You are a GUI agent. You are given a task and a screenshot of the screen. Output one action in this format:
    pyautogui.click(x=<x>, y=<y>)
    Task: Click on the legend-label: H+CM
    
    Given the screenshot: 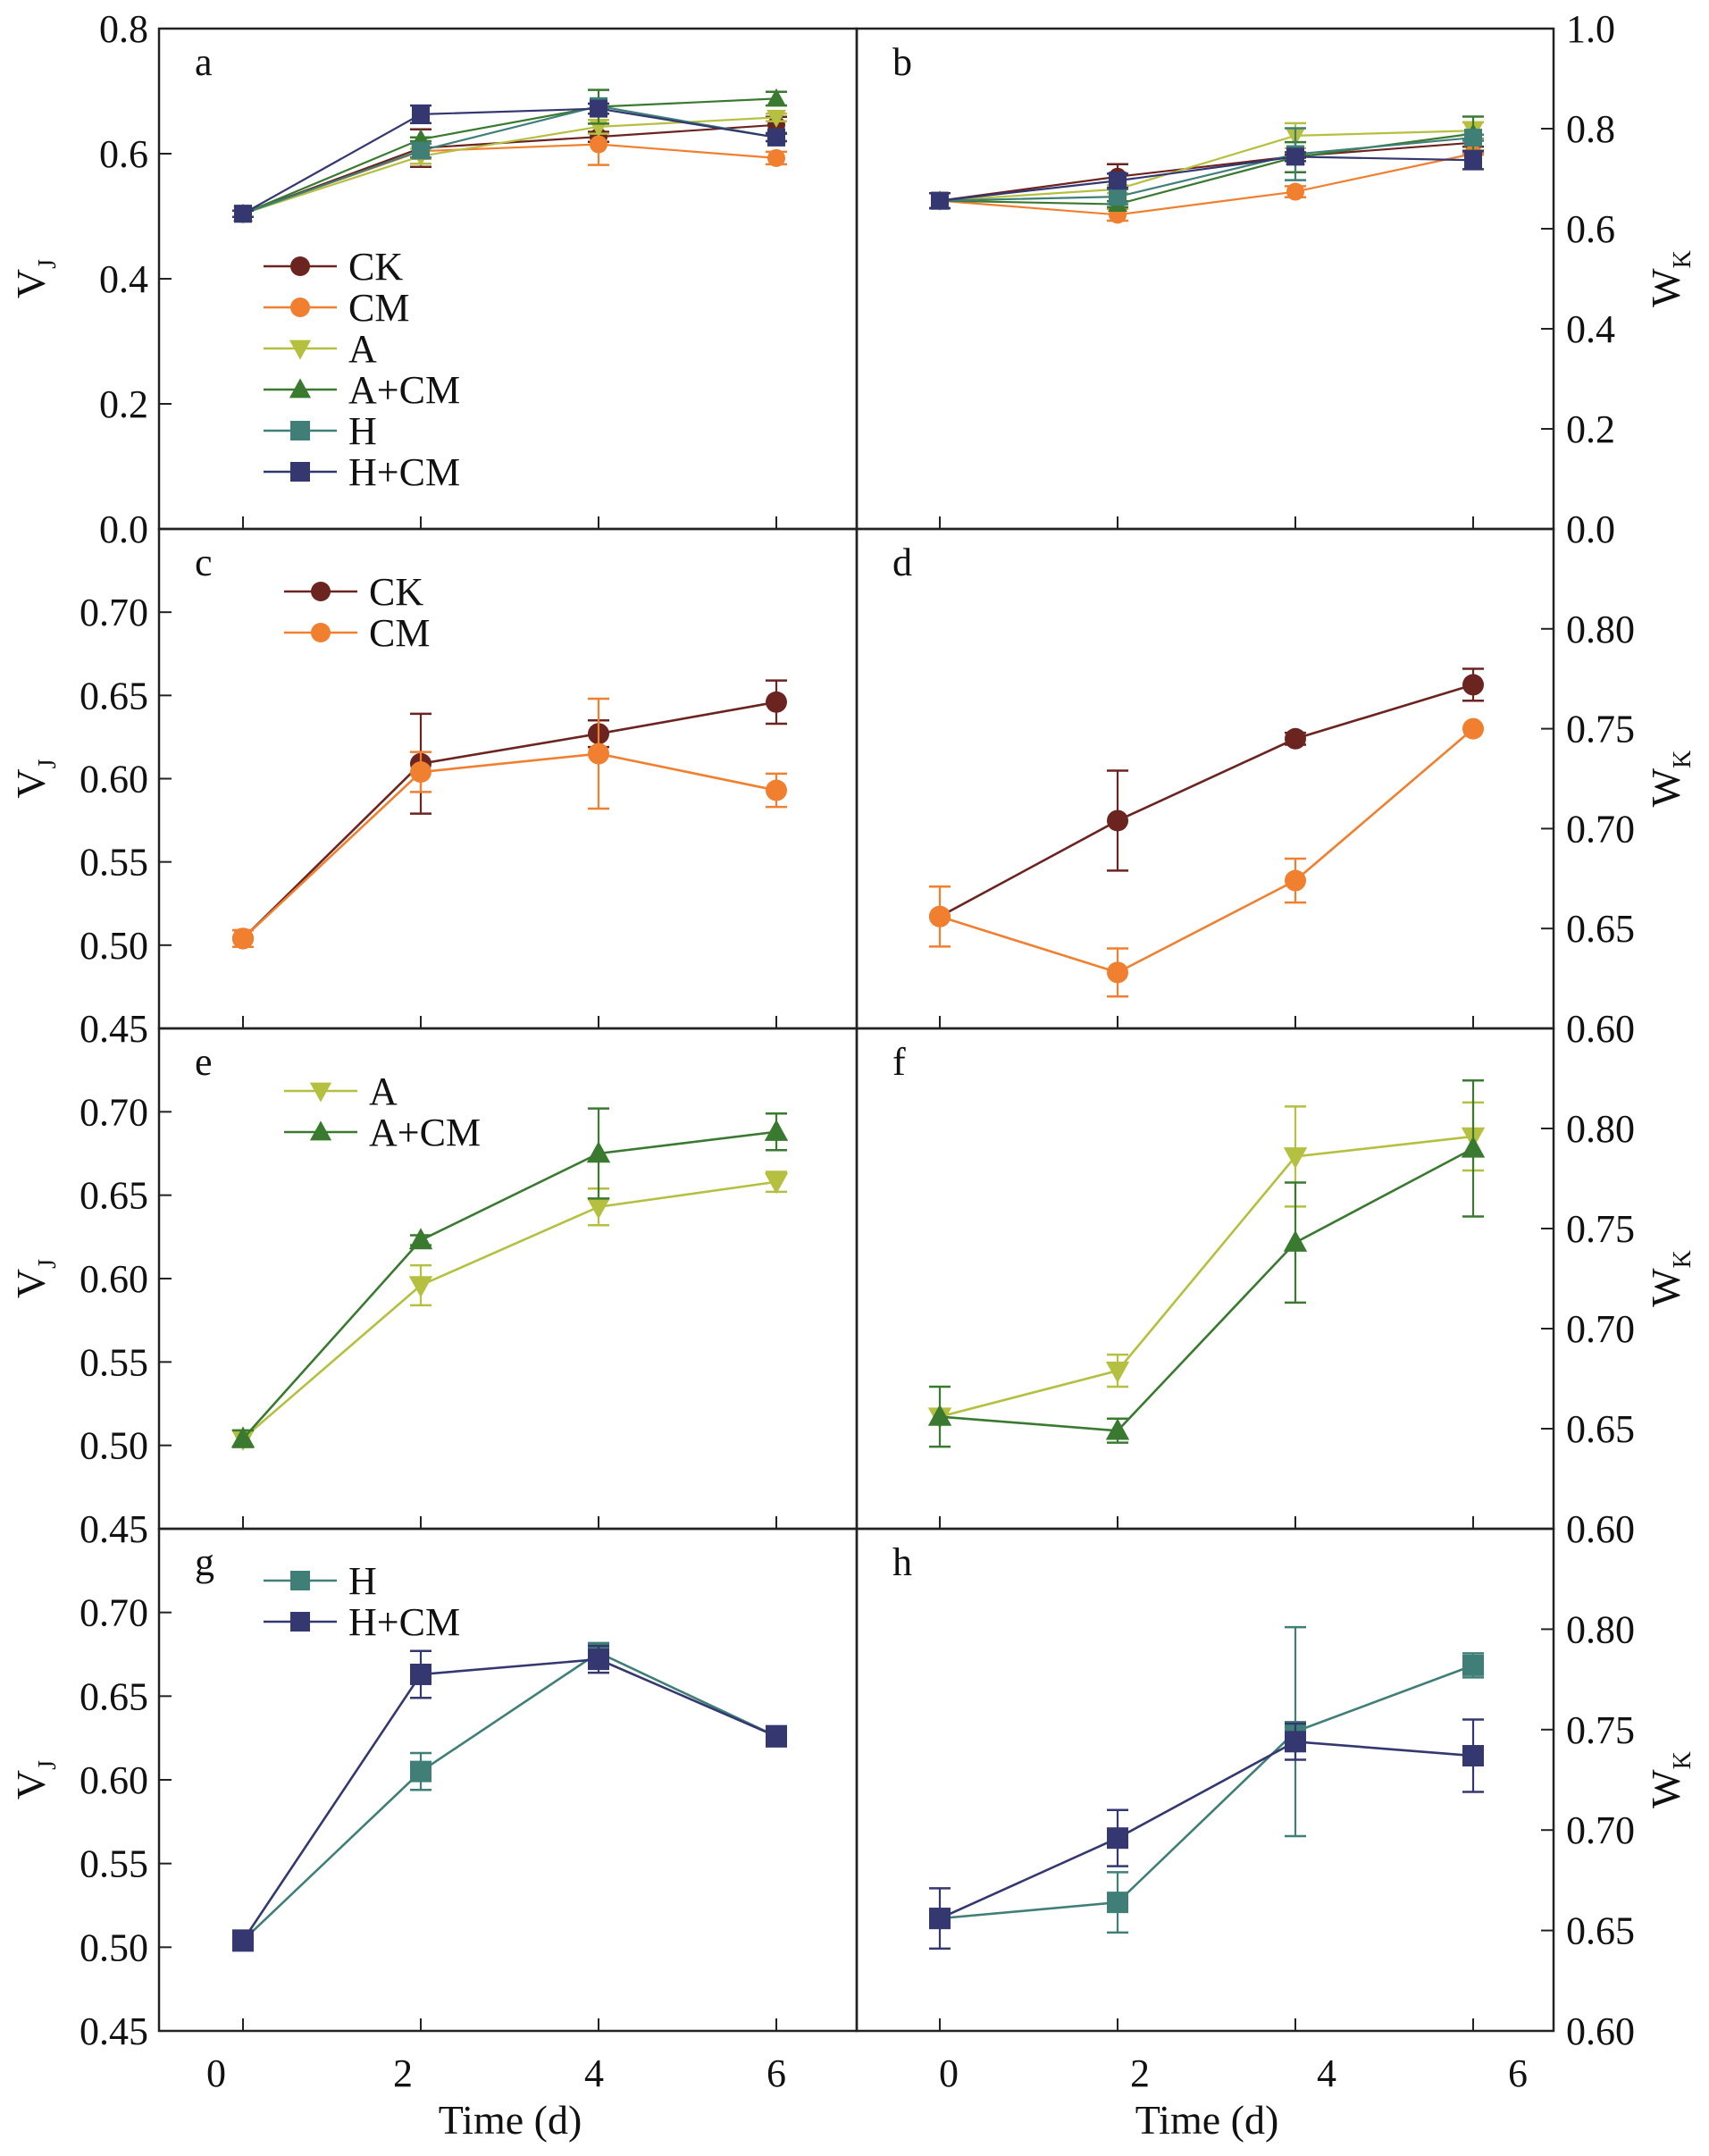 What is the action you would take?
    pyautogui.click(x=404, y=1622)
    